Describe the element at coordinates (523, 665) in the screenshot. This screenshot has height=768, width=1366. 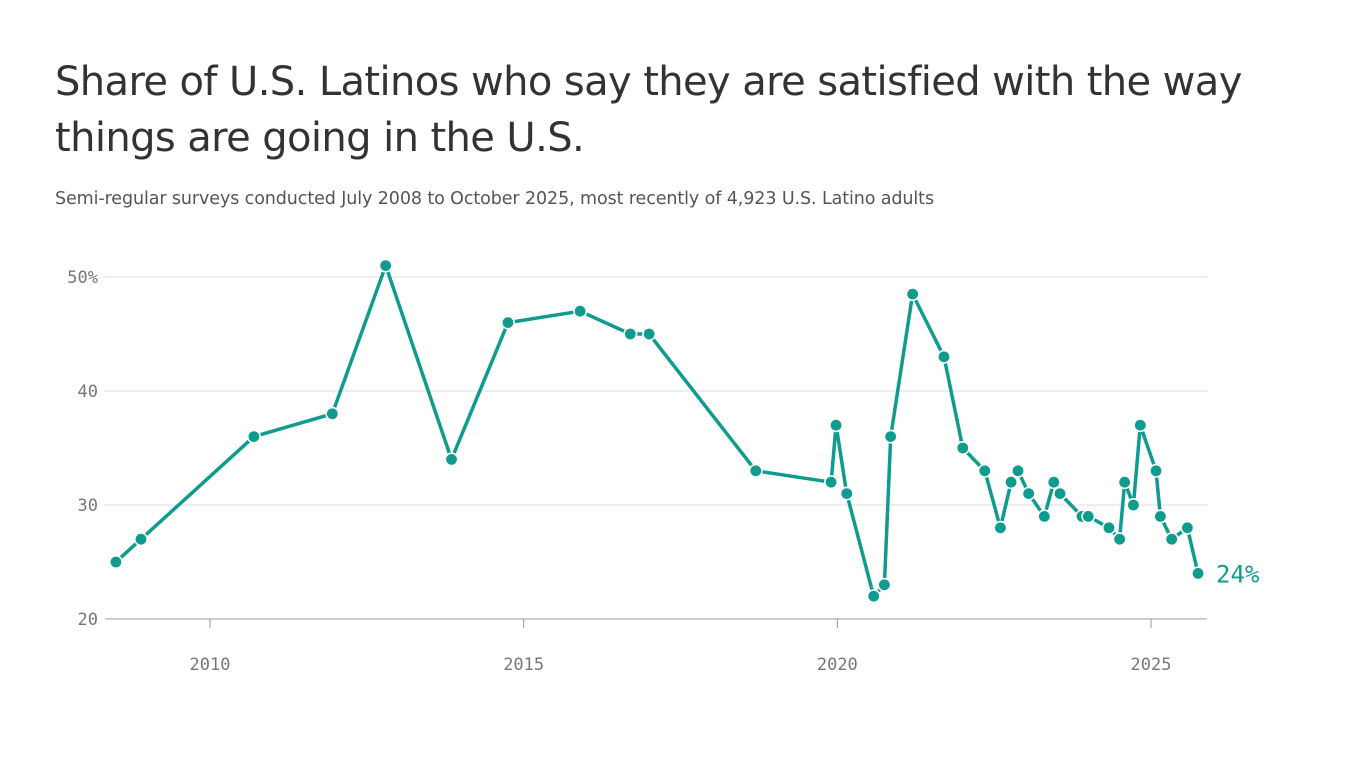
I see `x-tick-label-2015: 2015` at that location.